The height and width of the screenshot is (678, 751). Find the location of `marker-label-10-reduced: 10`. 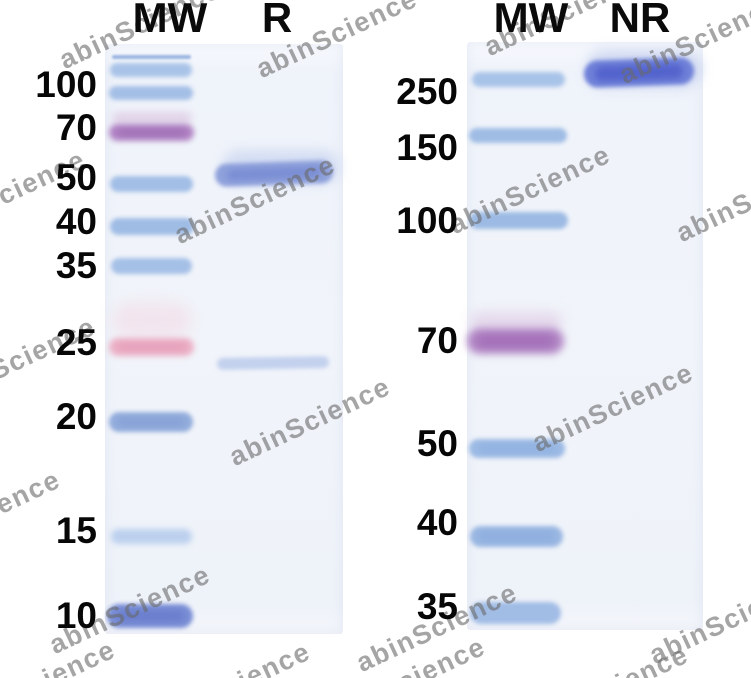

marker-label-10-reduced: 10 is located at coordinates (76, 615).